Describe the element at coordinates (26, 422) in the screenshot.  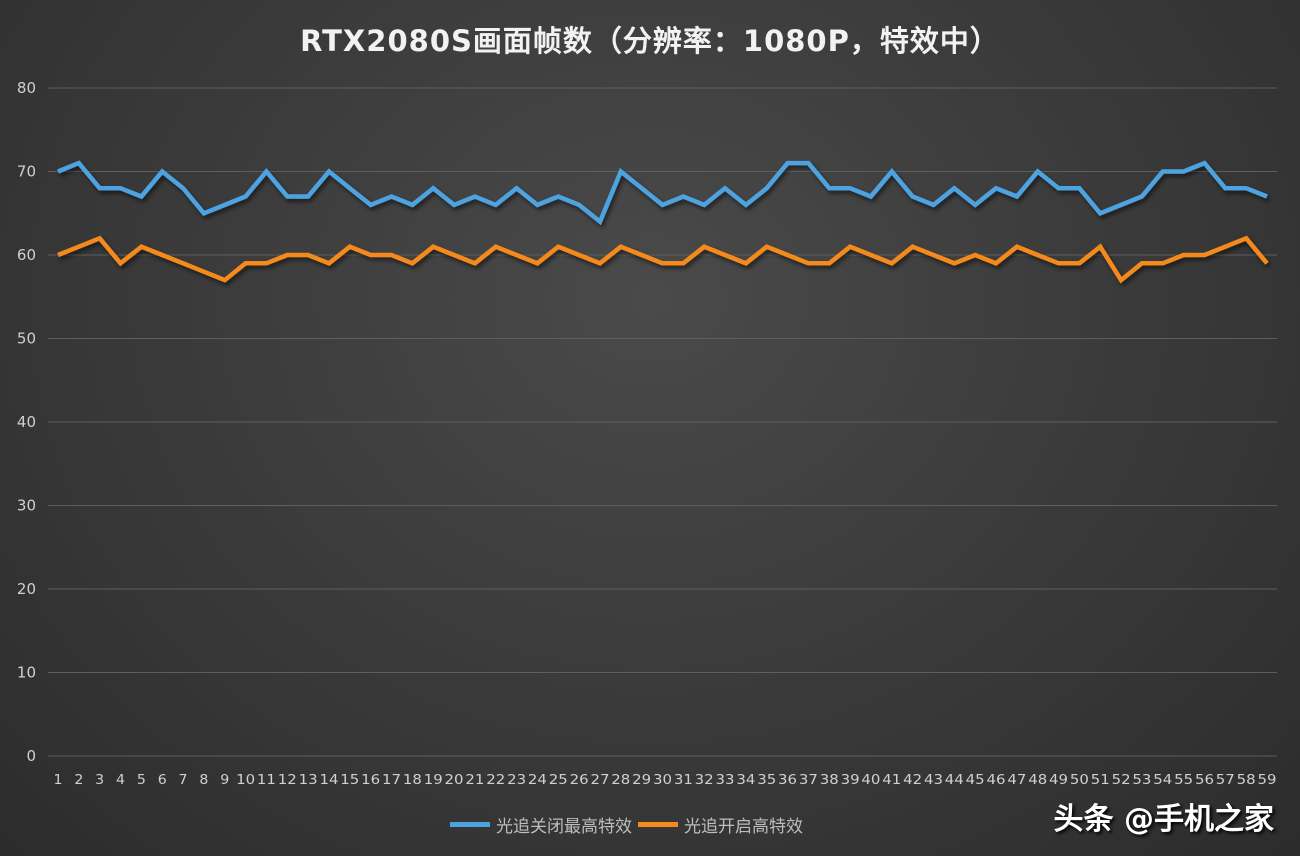
I see `y-tick-label: 40` at that location.